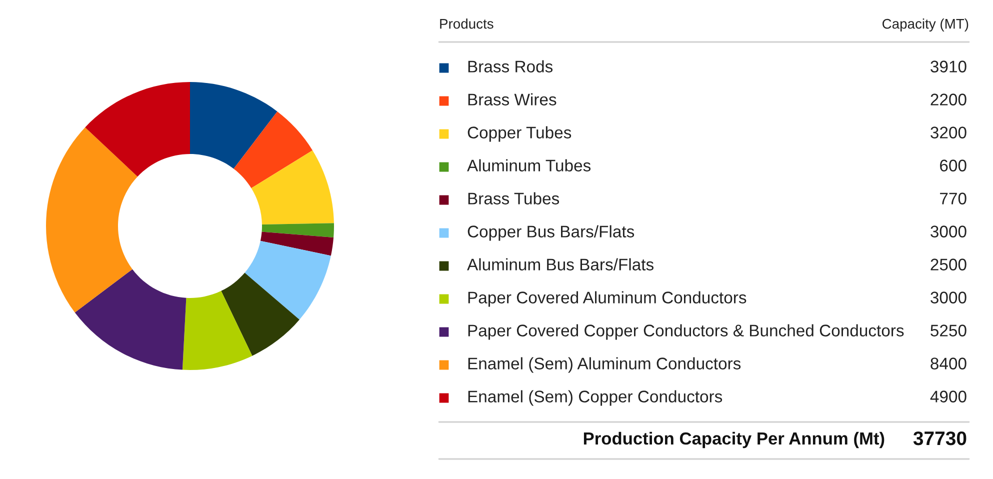  I want to click on legend-label: Aluminum Bus Bars/Flats, so click(560, 264).